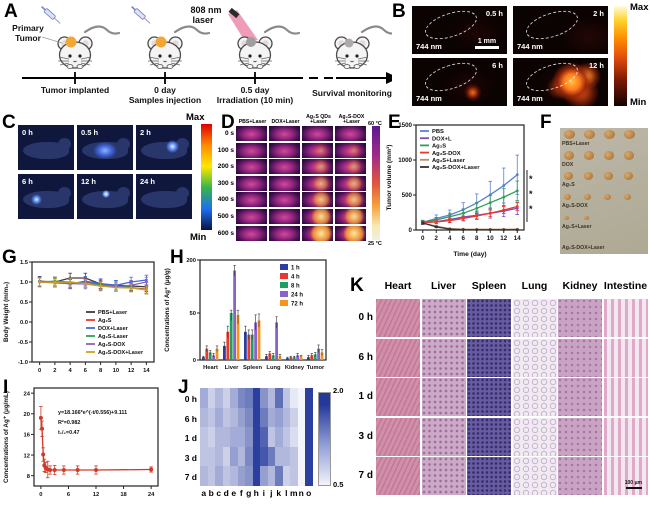  What do you see at coordinates (71, 371) in the screenshot?
I see `svg-text: 4` at bounding box center [71, 371].